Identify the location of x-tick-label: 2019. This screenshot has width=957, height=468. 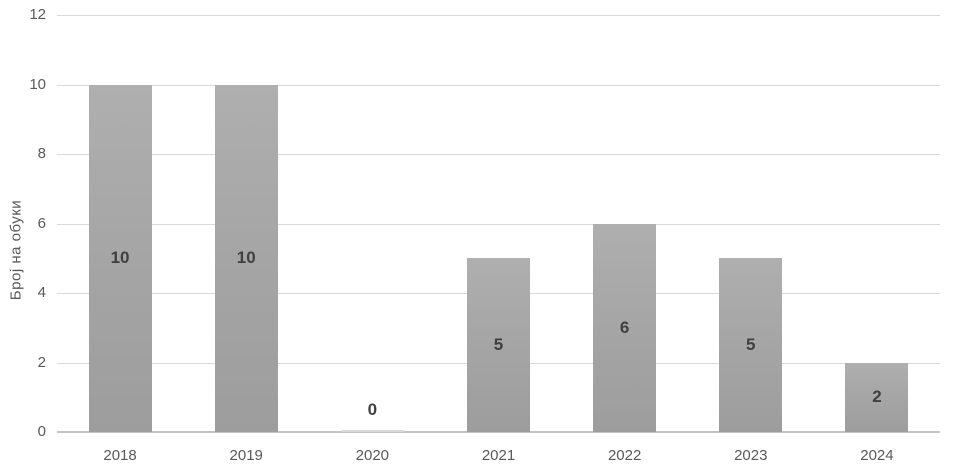
(246, 455).